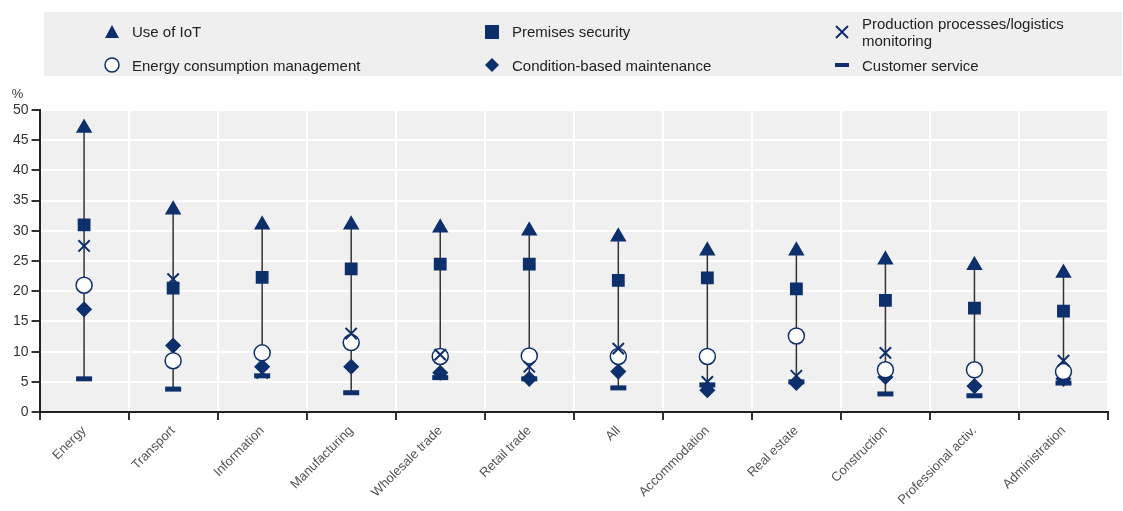 The height and width of the screenshot is (511, 1123). What do you see at coordinates (20, 139) in the screenshot?
I see `y-tick-label: 45` at bounding box center [20, 139].